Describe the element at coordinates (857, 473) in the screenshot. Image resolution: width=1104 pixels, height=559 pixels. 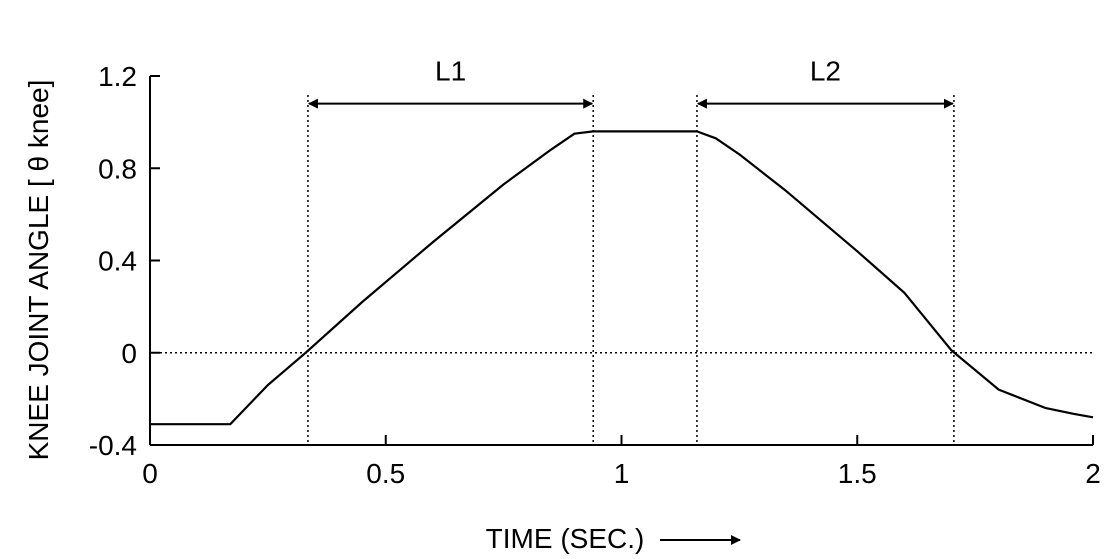
I see `x-tick-label: 1.5` at that location.